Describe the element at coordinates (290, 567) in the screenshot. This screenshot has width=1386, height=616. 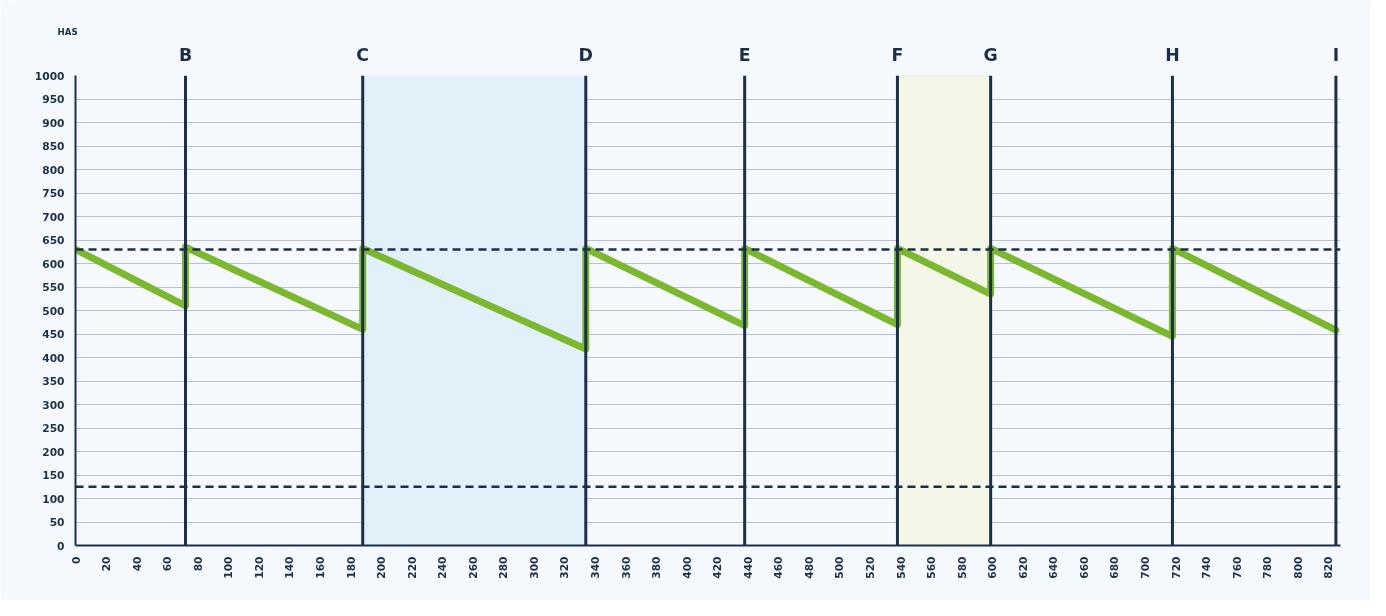
I see `x-tick-label: 140` at that location.